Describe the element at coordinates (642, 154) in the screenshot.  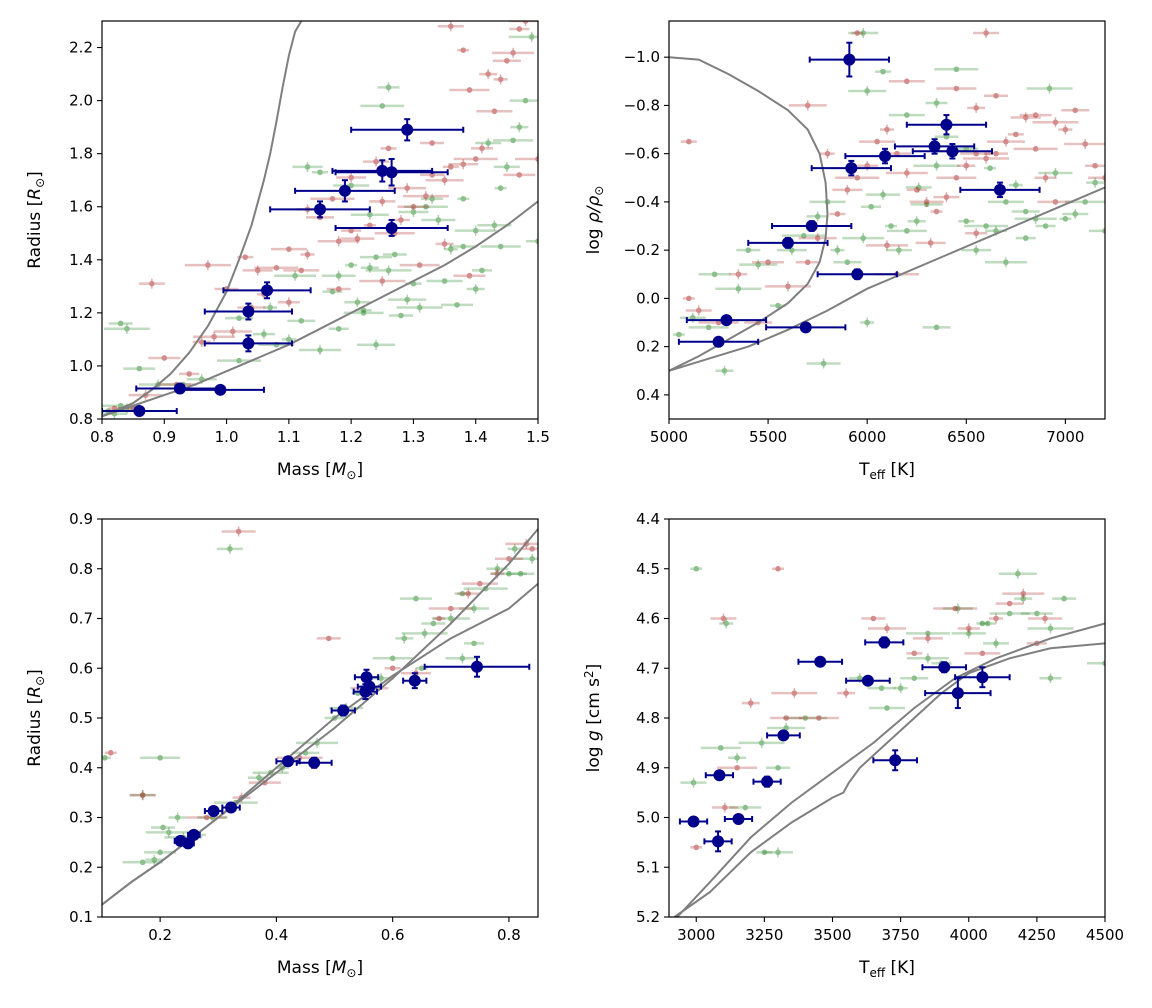
I see `y-tick-label: −0.6` at that location.